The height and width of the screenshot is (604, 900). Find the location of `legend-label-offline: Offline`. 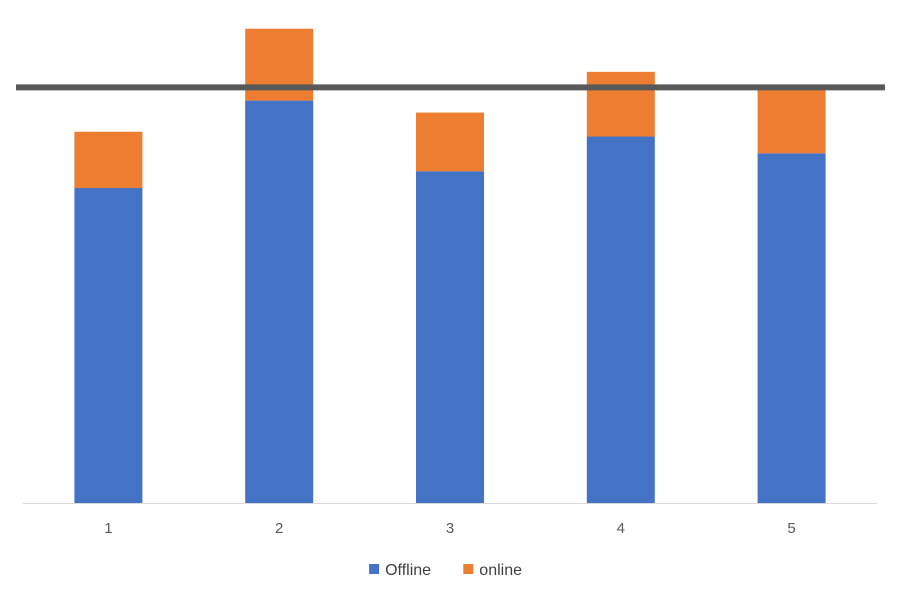

legend-label-offline: Offline is located at coordinates (408, 570).